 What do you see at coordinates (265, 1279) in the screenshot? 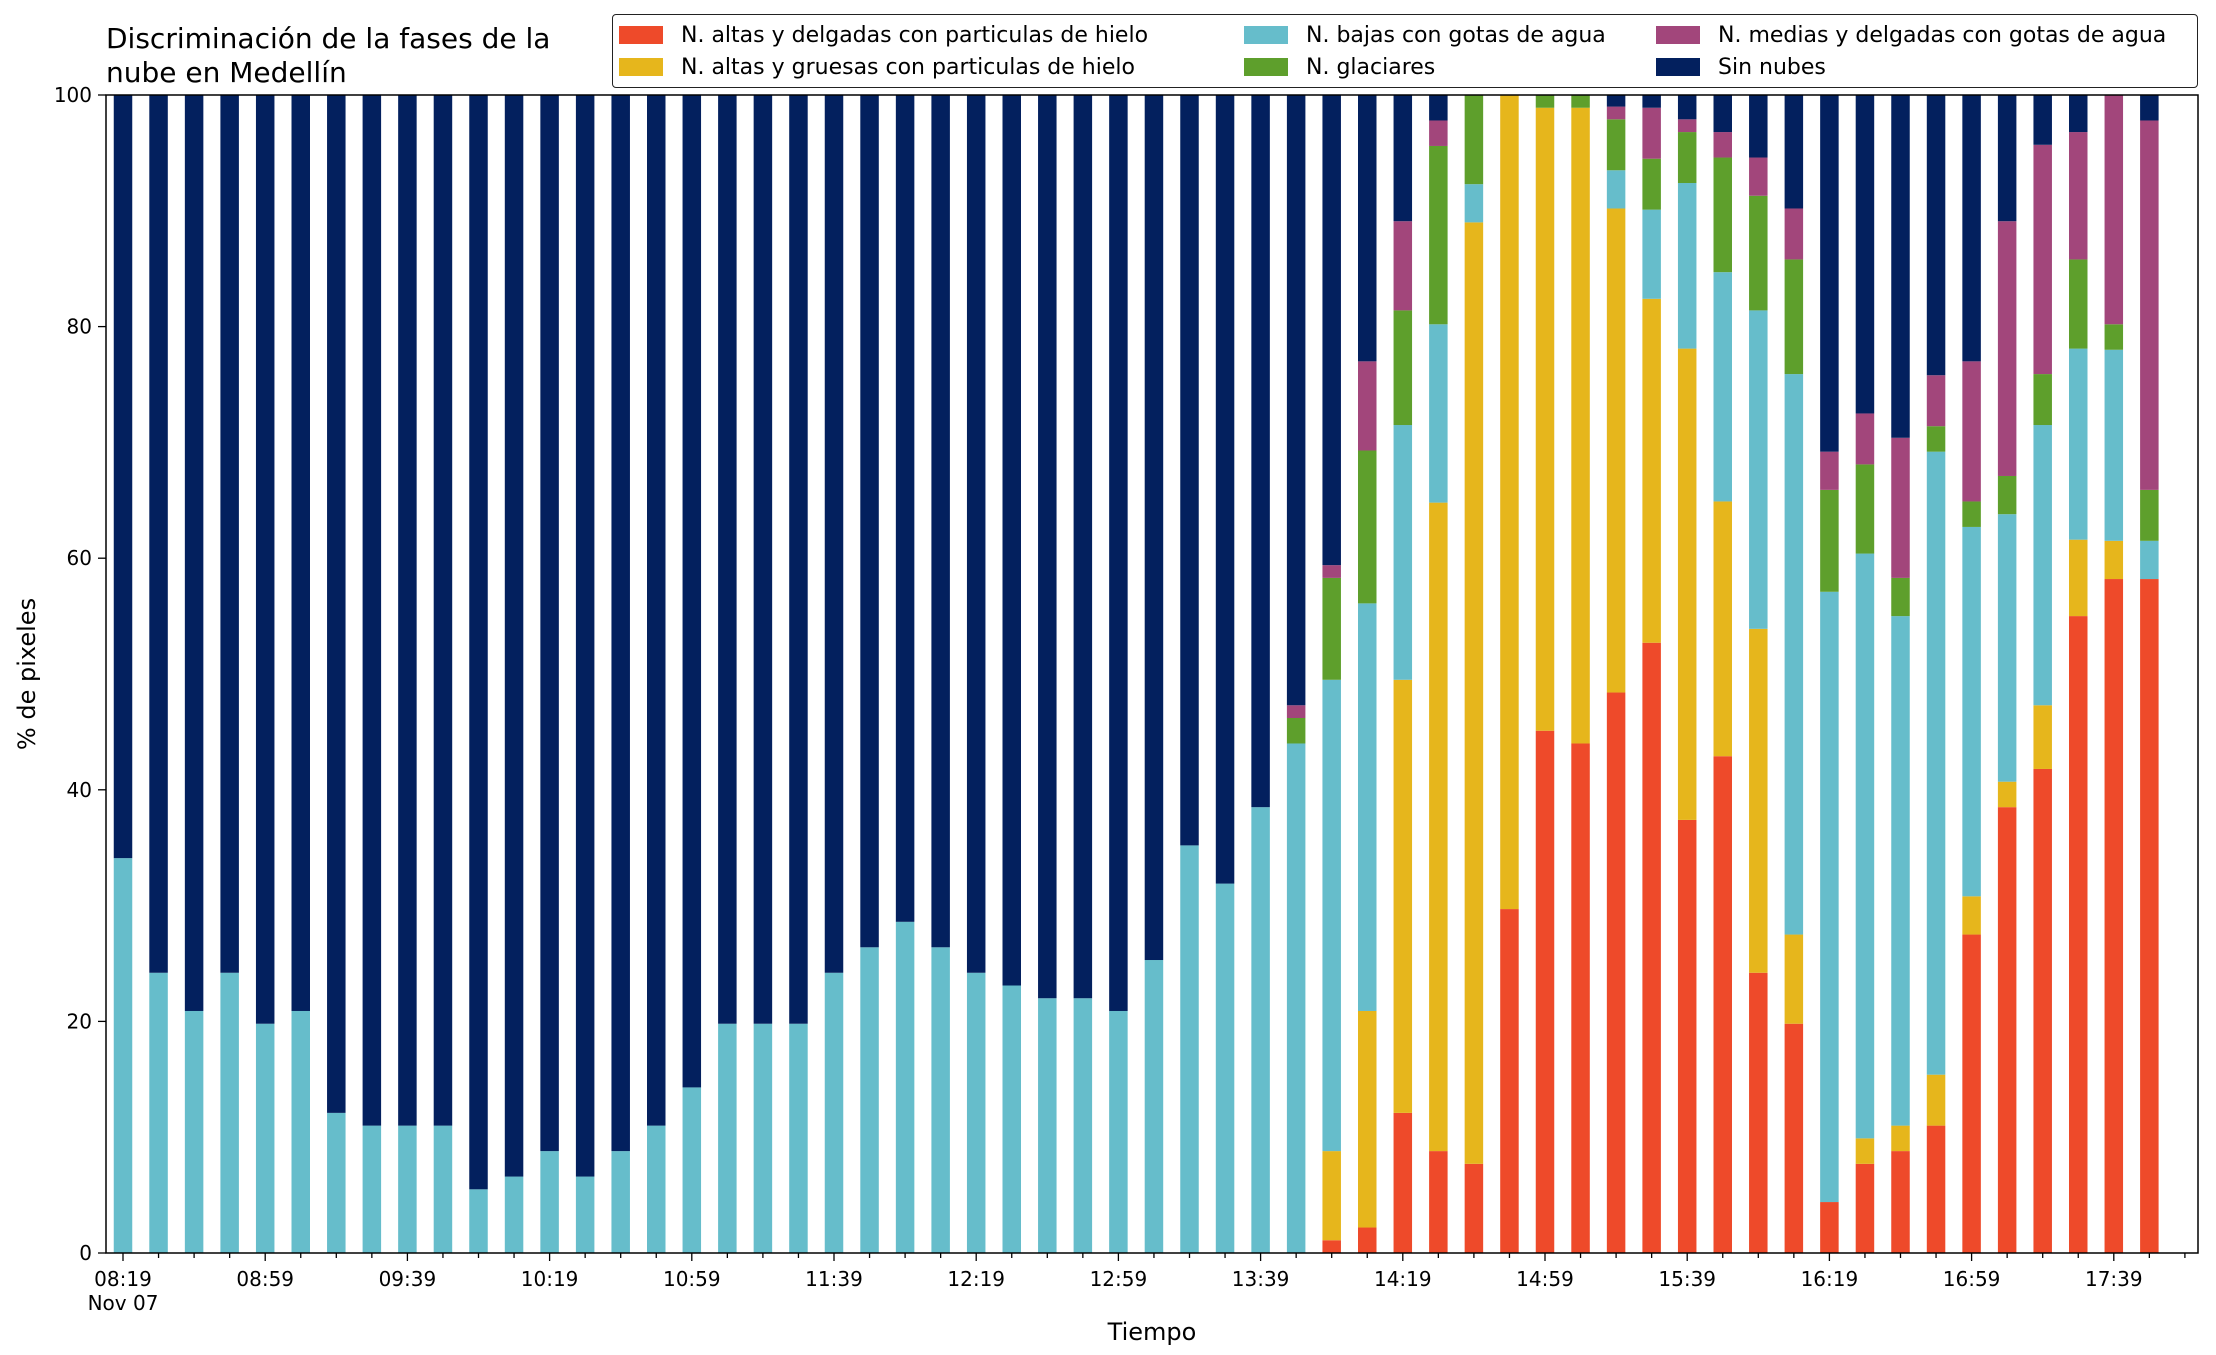
I see `x-tick-label: 08:59` at bounding box center [265, 1279].